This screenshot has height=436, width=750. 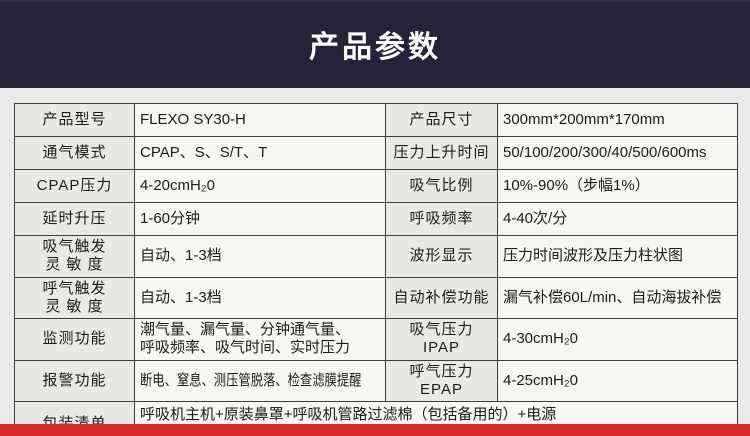 I want to click on spec-label: 呼气压力EPAP, so click(x=441, y=381).